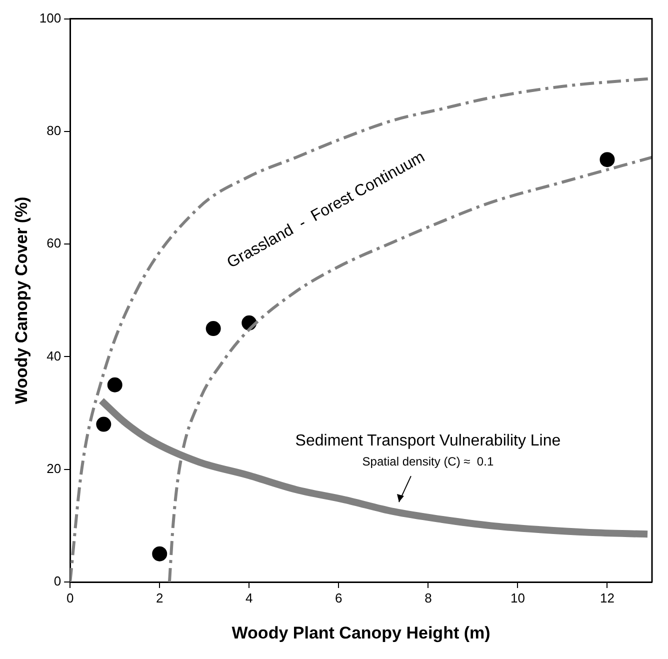 Image resolution: width=668 pixels, height=659 pixels. I want to click on y-tick-label: 80, so click(54, 130).